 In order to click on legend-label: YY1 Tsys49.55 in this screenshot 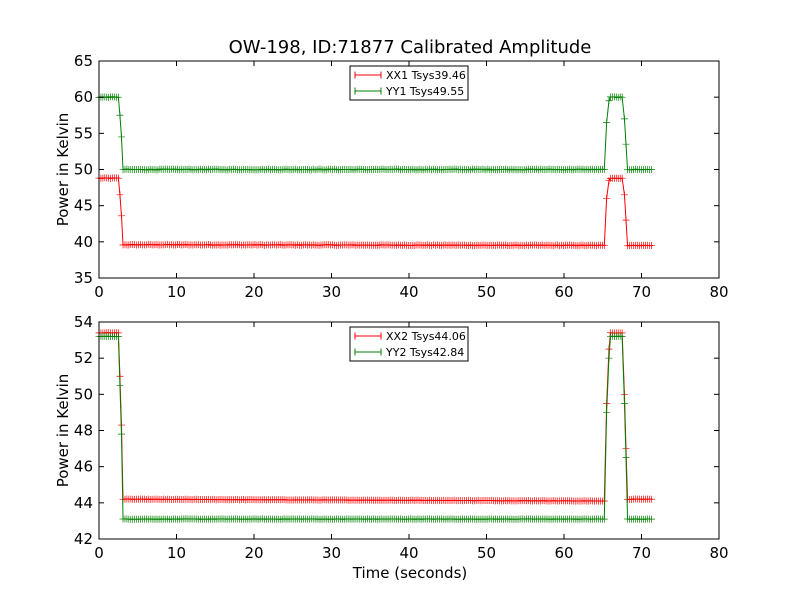, I will do `click(424, 91)`.